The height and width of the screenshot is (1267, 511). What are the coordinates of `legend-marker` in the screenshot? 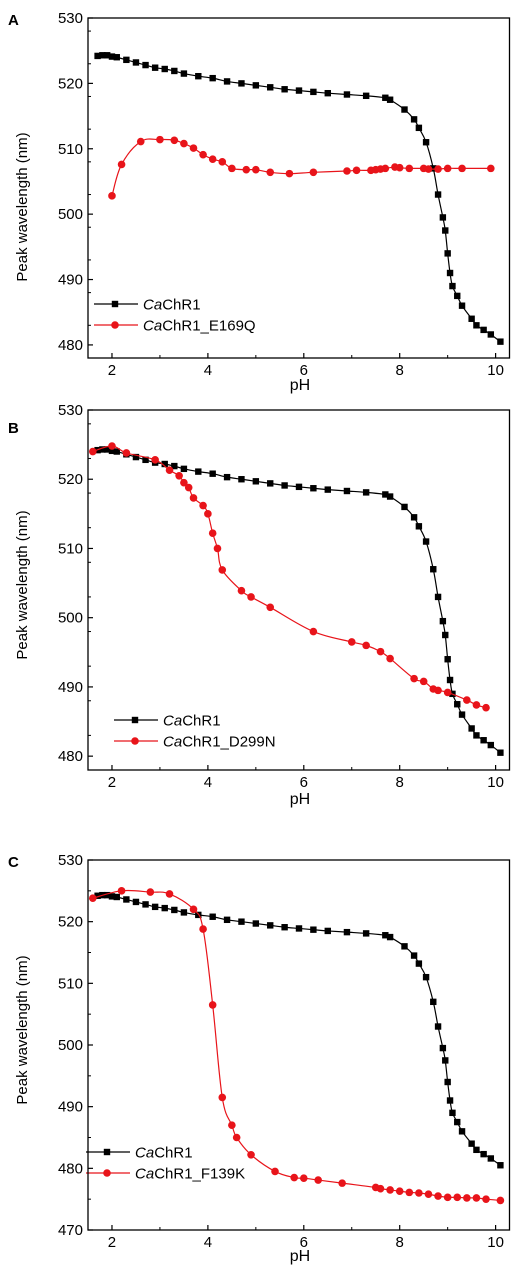 It's located at (107, 1152).